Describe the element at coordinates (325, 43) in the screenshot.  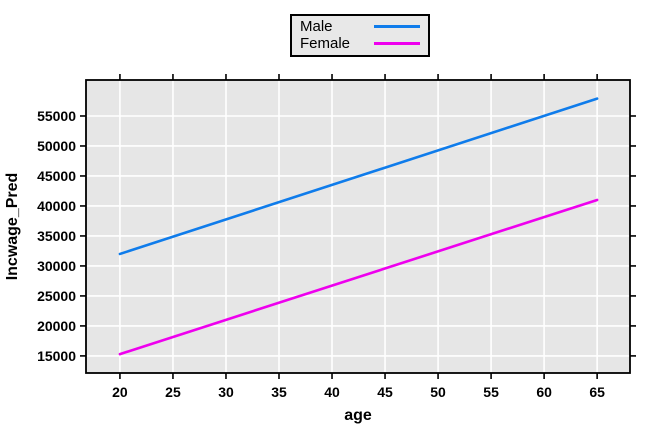
I see `legend-label: Female` at that location.